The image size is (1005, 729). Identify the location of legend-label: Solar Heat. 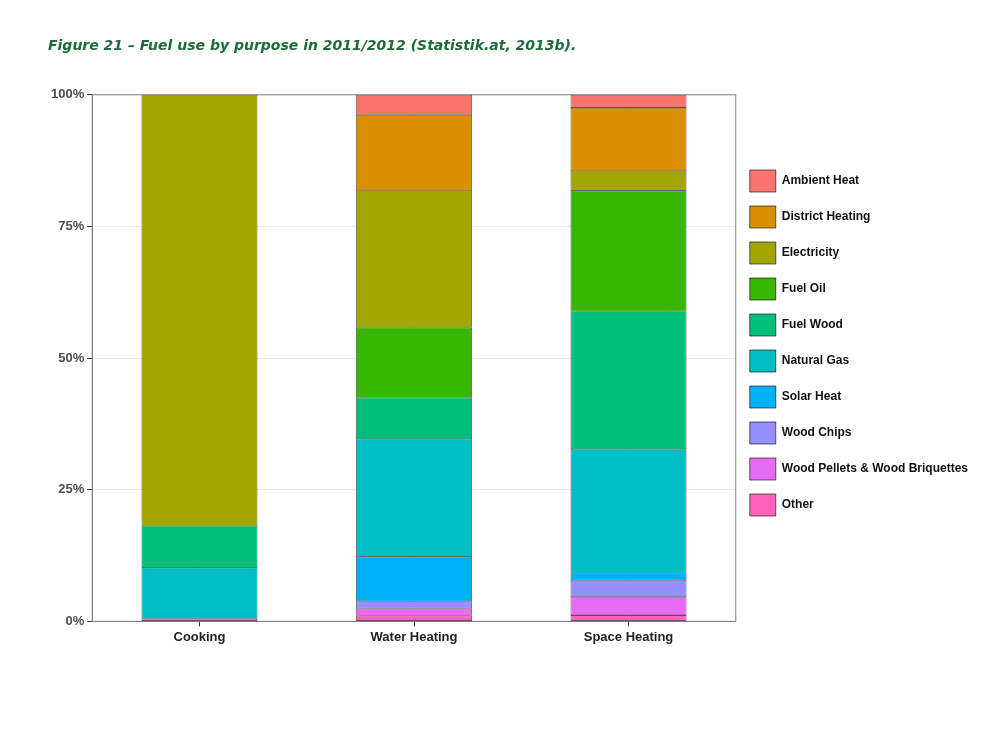
(811, 396).